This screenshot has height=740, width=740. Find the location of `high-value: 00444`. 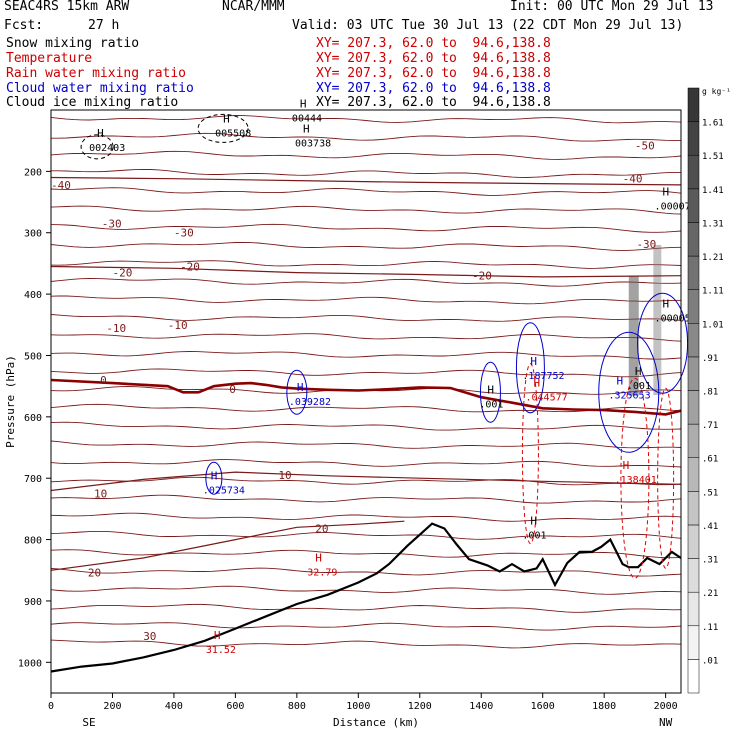

high-value: 00444 is located at coordinates (307, 118).